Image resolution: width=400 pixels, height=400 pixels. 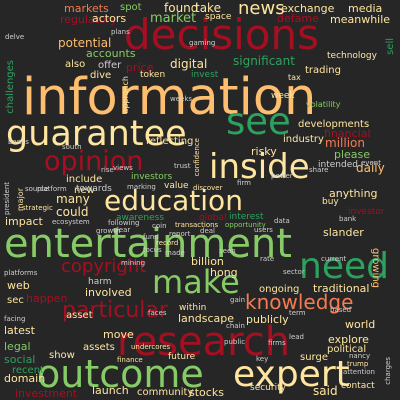 What do you see at coordinates (96, 134) in the screenshot?
I see `cloud-word: guarantee` at bounding box center [96, 134].